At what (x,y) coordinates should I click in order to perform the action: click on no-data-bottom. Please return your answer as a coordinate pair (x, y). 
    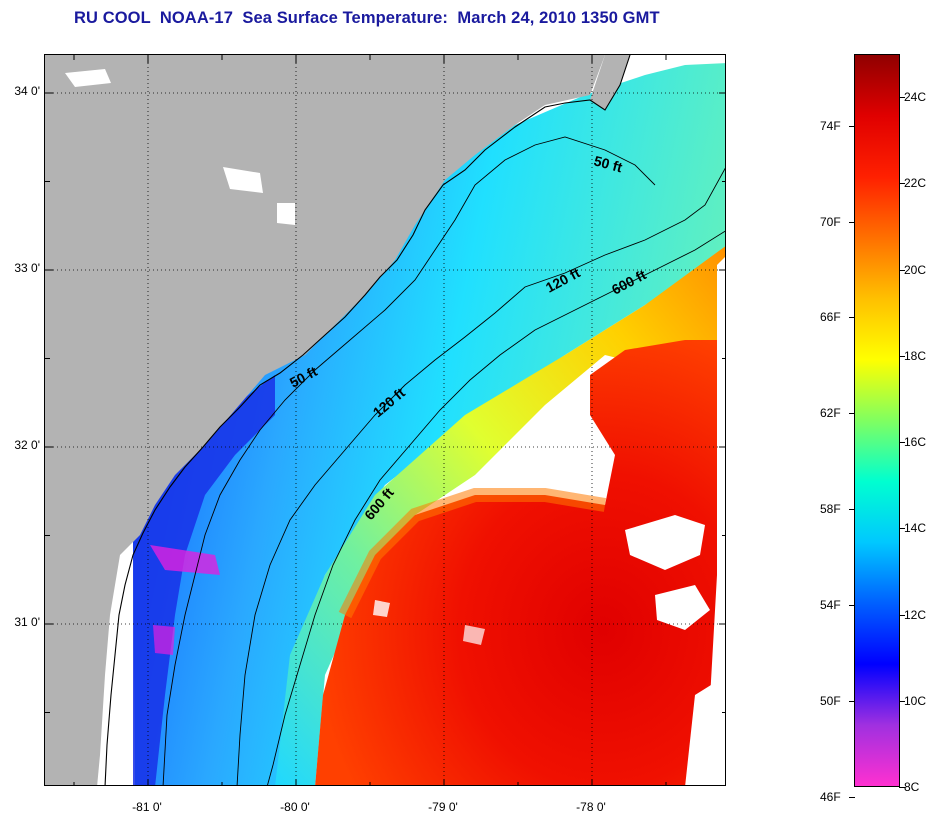
    Looking at the image, I should click on (705, 730).